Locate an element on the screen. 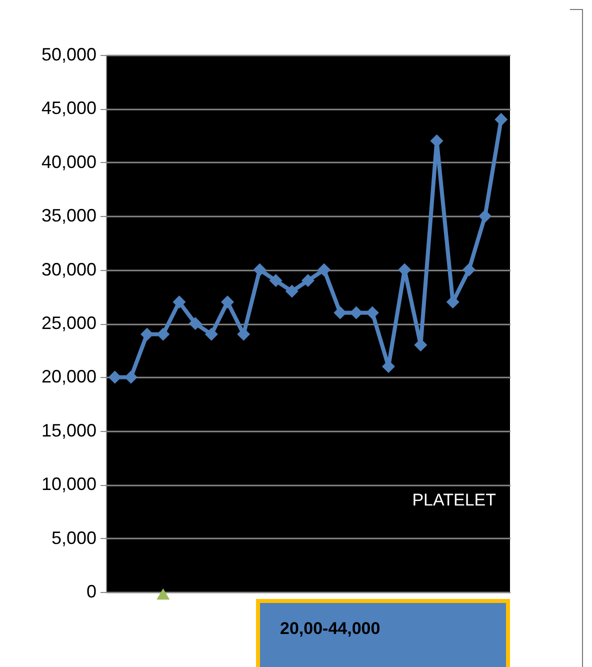 This screenshot has width=592, height=667. y-tick-label: 40,000 is located at coordinates (68, 162).